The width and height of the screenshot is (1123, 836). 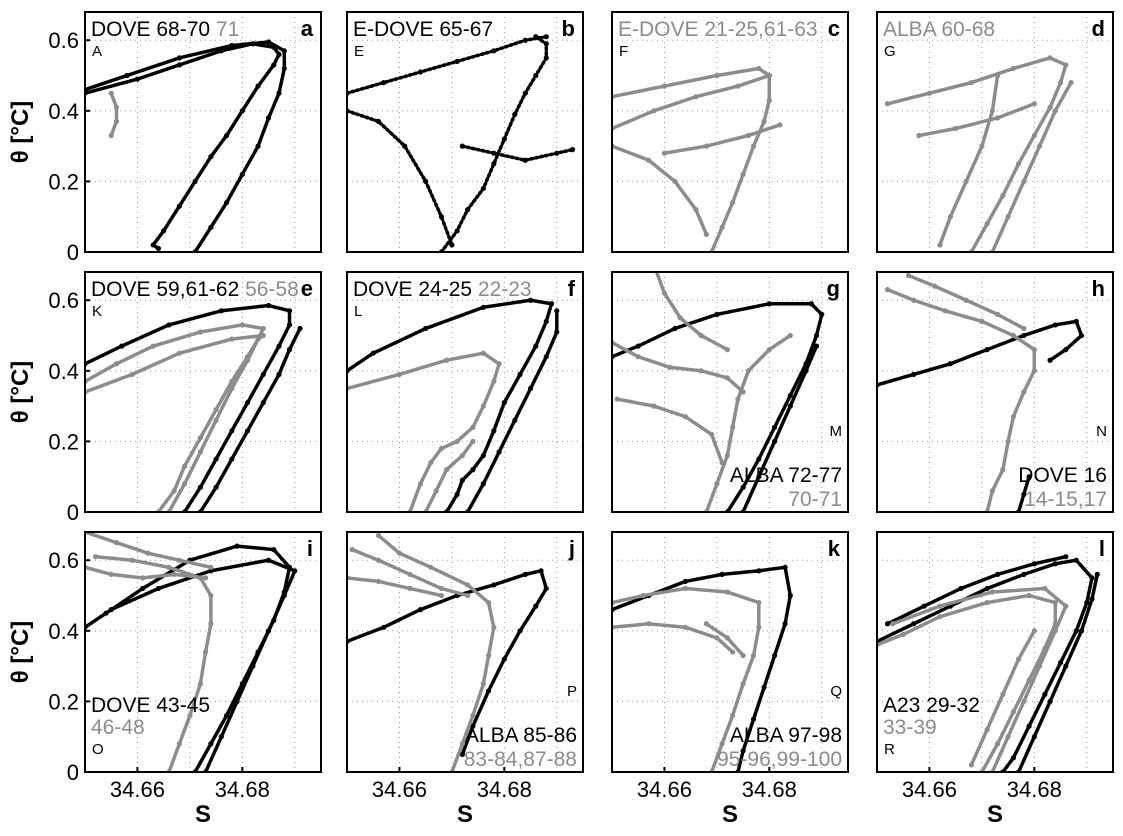 What do you see at coordinates (815, 499) in the screenshot?
I see `group-label: 70-71` at bounding box center [815, 499].